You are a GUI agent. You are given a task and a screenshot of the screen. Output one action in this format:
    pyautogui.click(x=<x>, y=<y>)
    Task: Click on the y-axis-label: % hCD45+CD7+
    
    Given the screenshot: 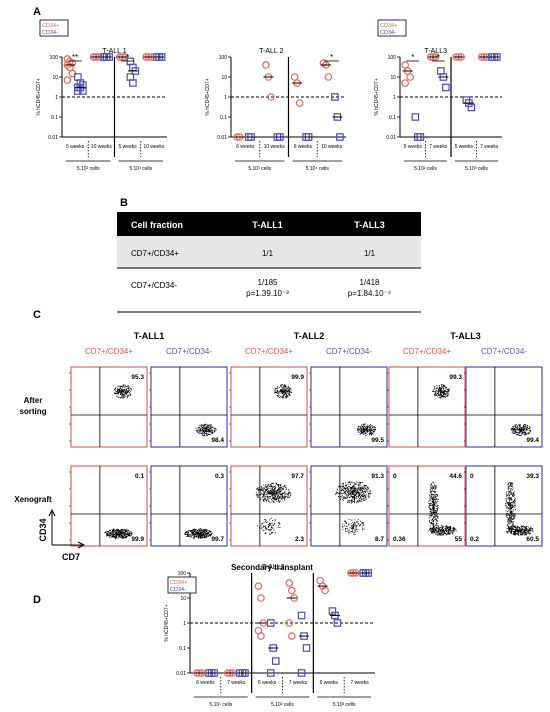 What is the action you would take?
    pyautogui.click(x=208, y=96)
    